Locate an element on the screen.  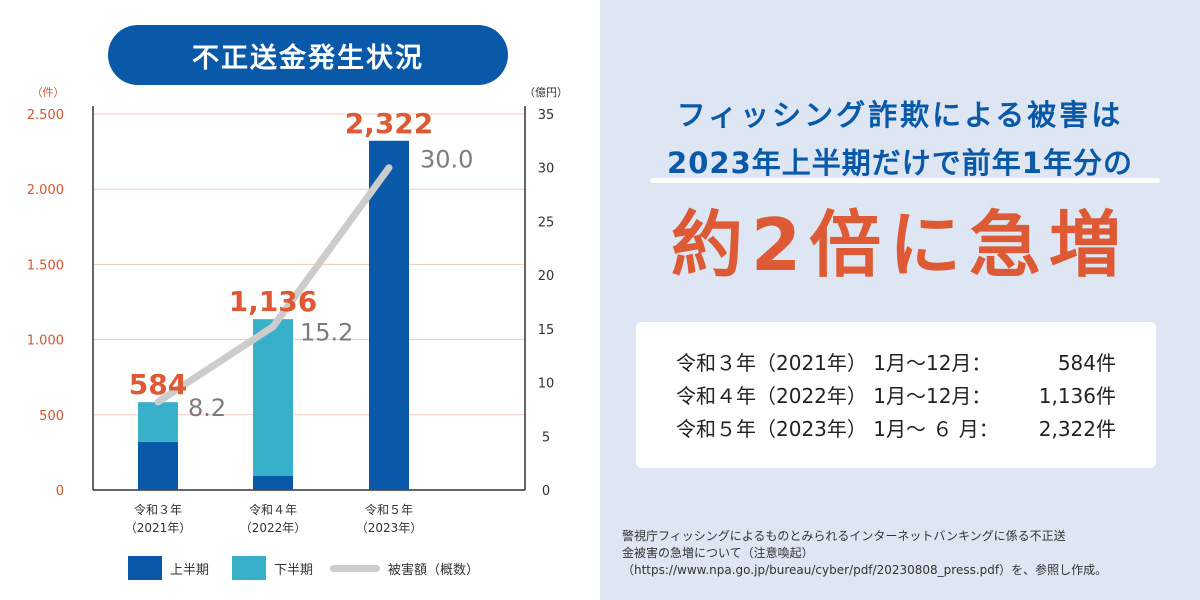
bar-total-label: 2,322 is located at coordinates (389, 123).